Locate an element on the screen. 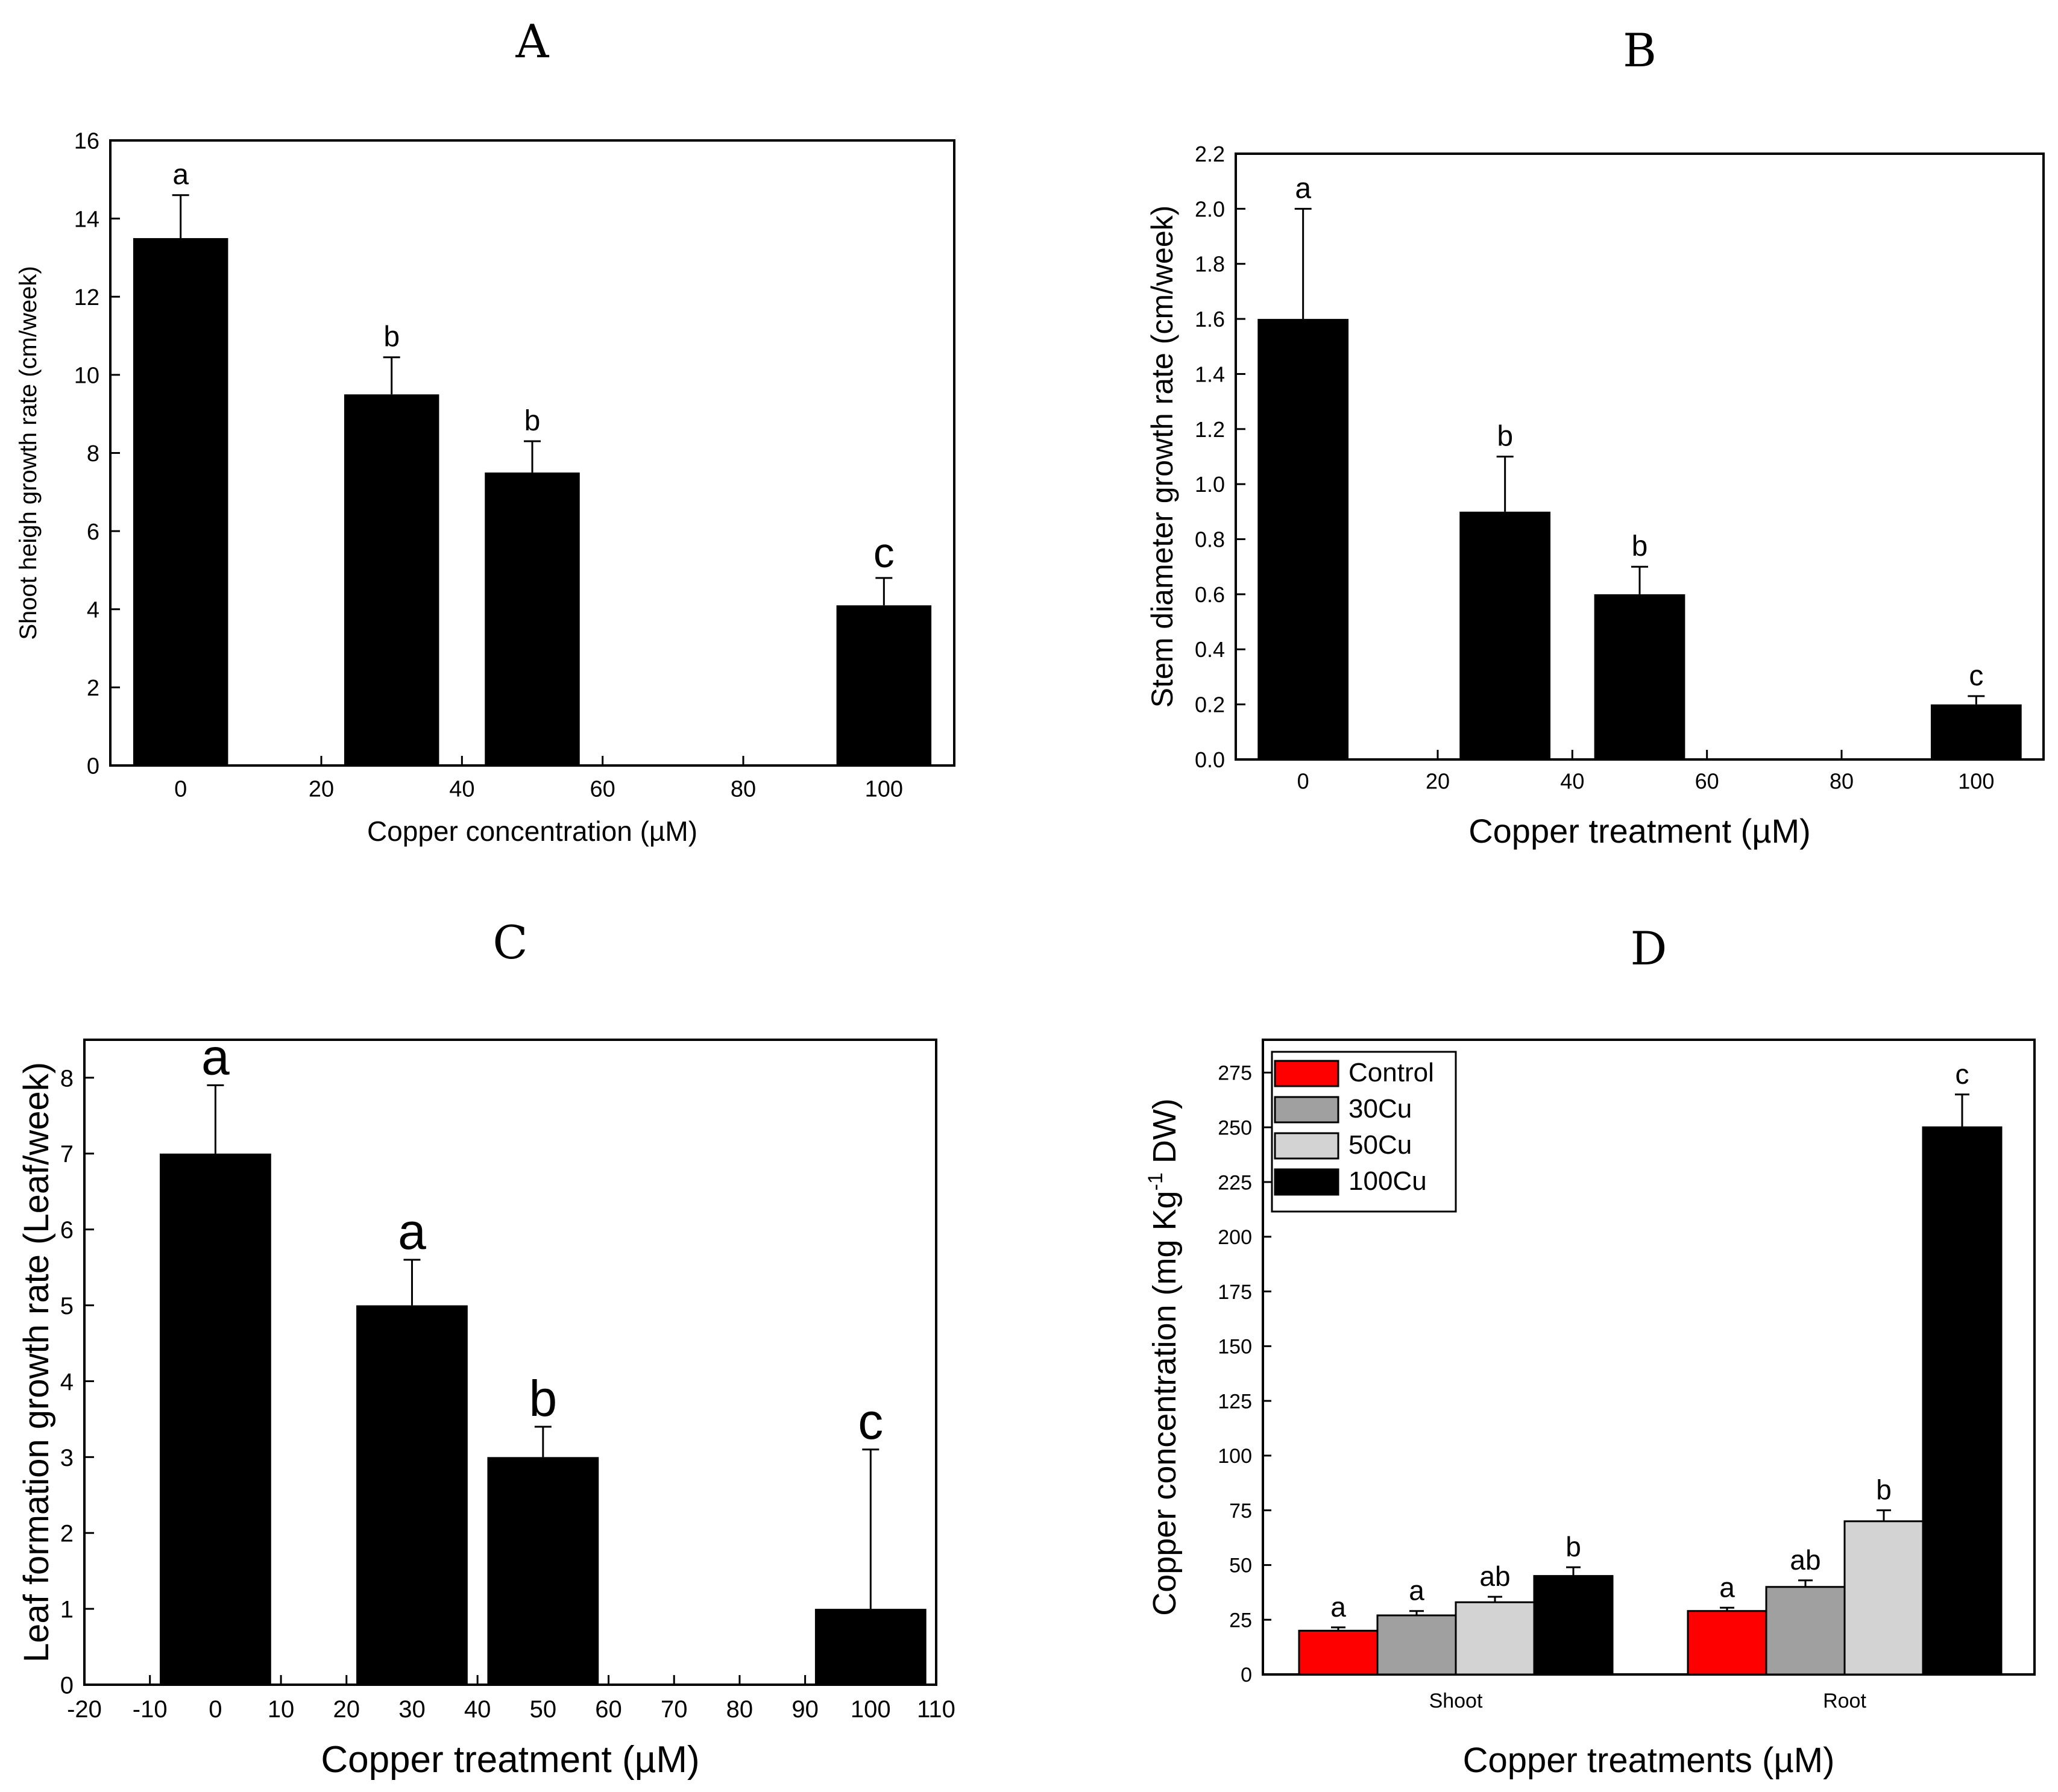 The height and width of the screenshot is (1792, 2058). legend-swatch-30cu is located at coordinates (1306, 1110).